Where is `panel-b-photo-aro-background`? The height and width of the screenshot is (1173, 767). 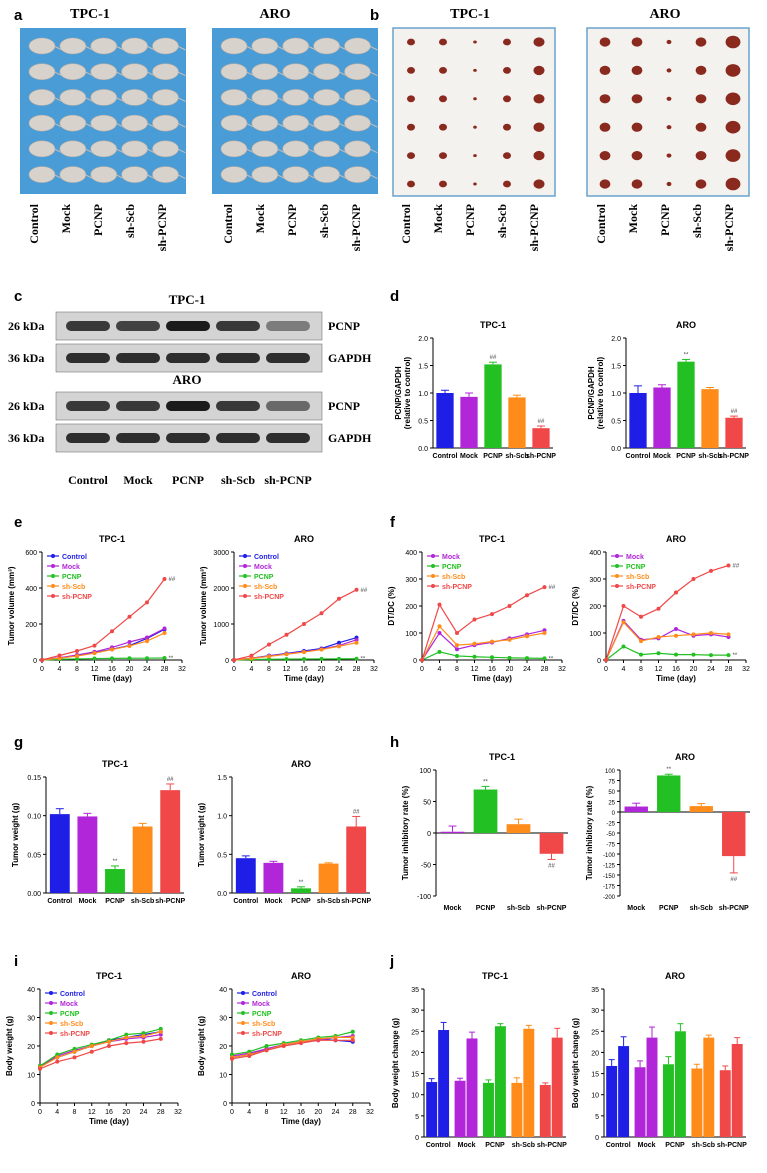 panel-b-photo-aro-background is located at coordinates (668, 112).